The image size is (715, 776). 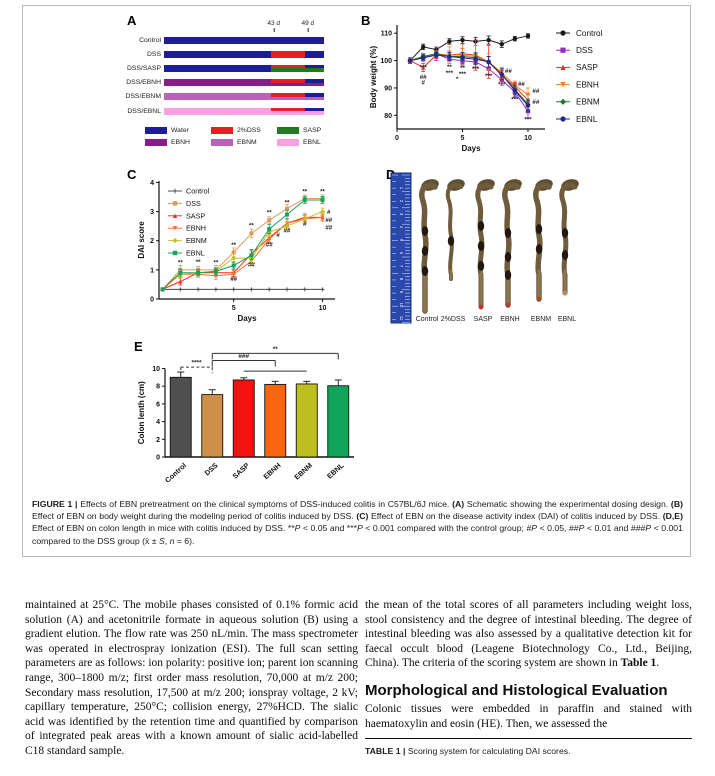 What do you see at coordinates (238, 54) in the screenshot?
I see `dosing-row: DSS` at bounding box center [238, 54].